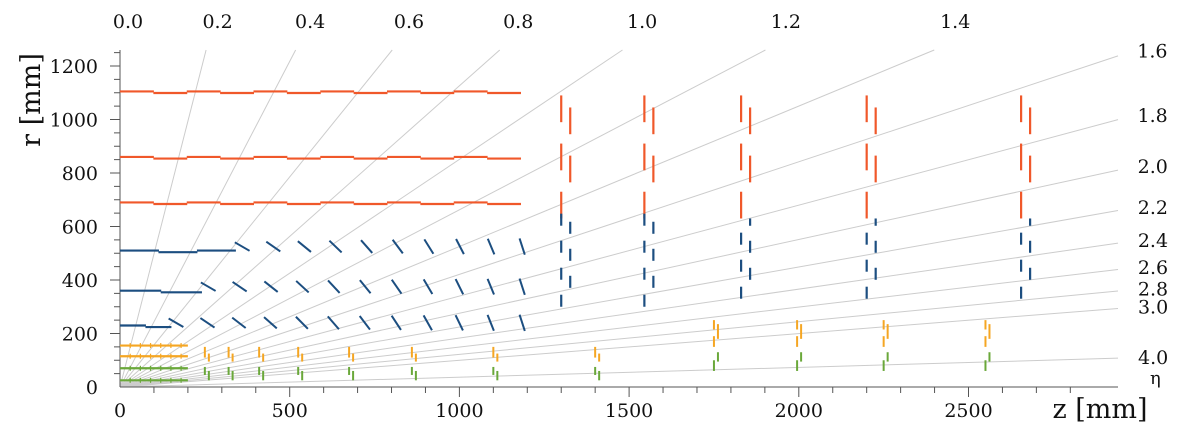 The height and width of the screenshot is (434, 1200). Describe the element at coordinates (518, 22) in the screenshot. I see `eta-tick-label: 0.8` at that location.